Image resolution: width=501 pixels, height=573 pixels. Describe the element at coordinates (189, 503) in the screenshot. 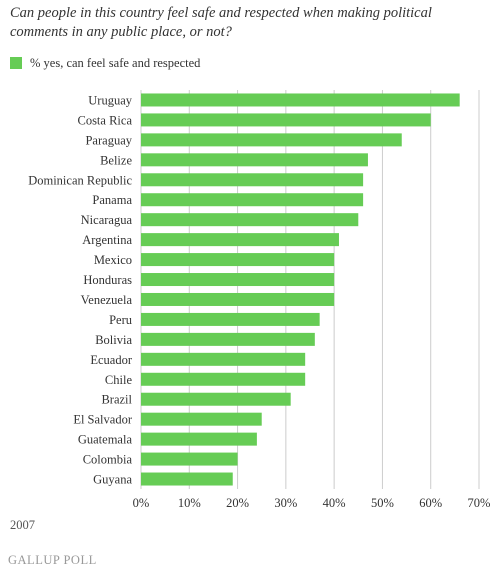

I see `x-tick-label: 10%` at that location.